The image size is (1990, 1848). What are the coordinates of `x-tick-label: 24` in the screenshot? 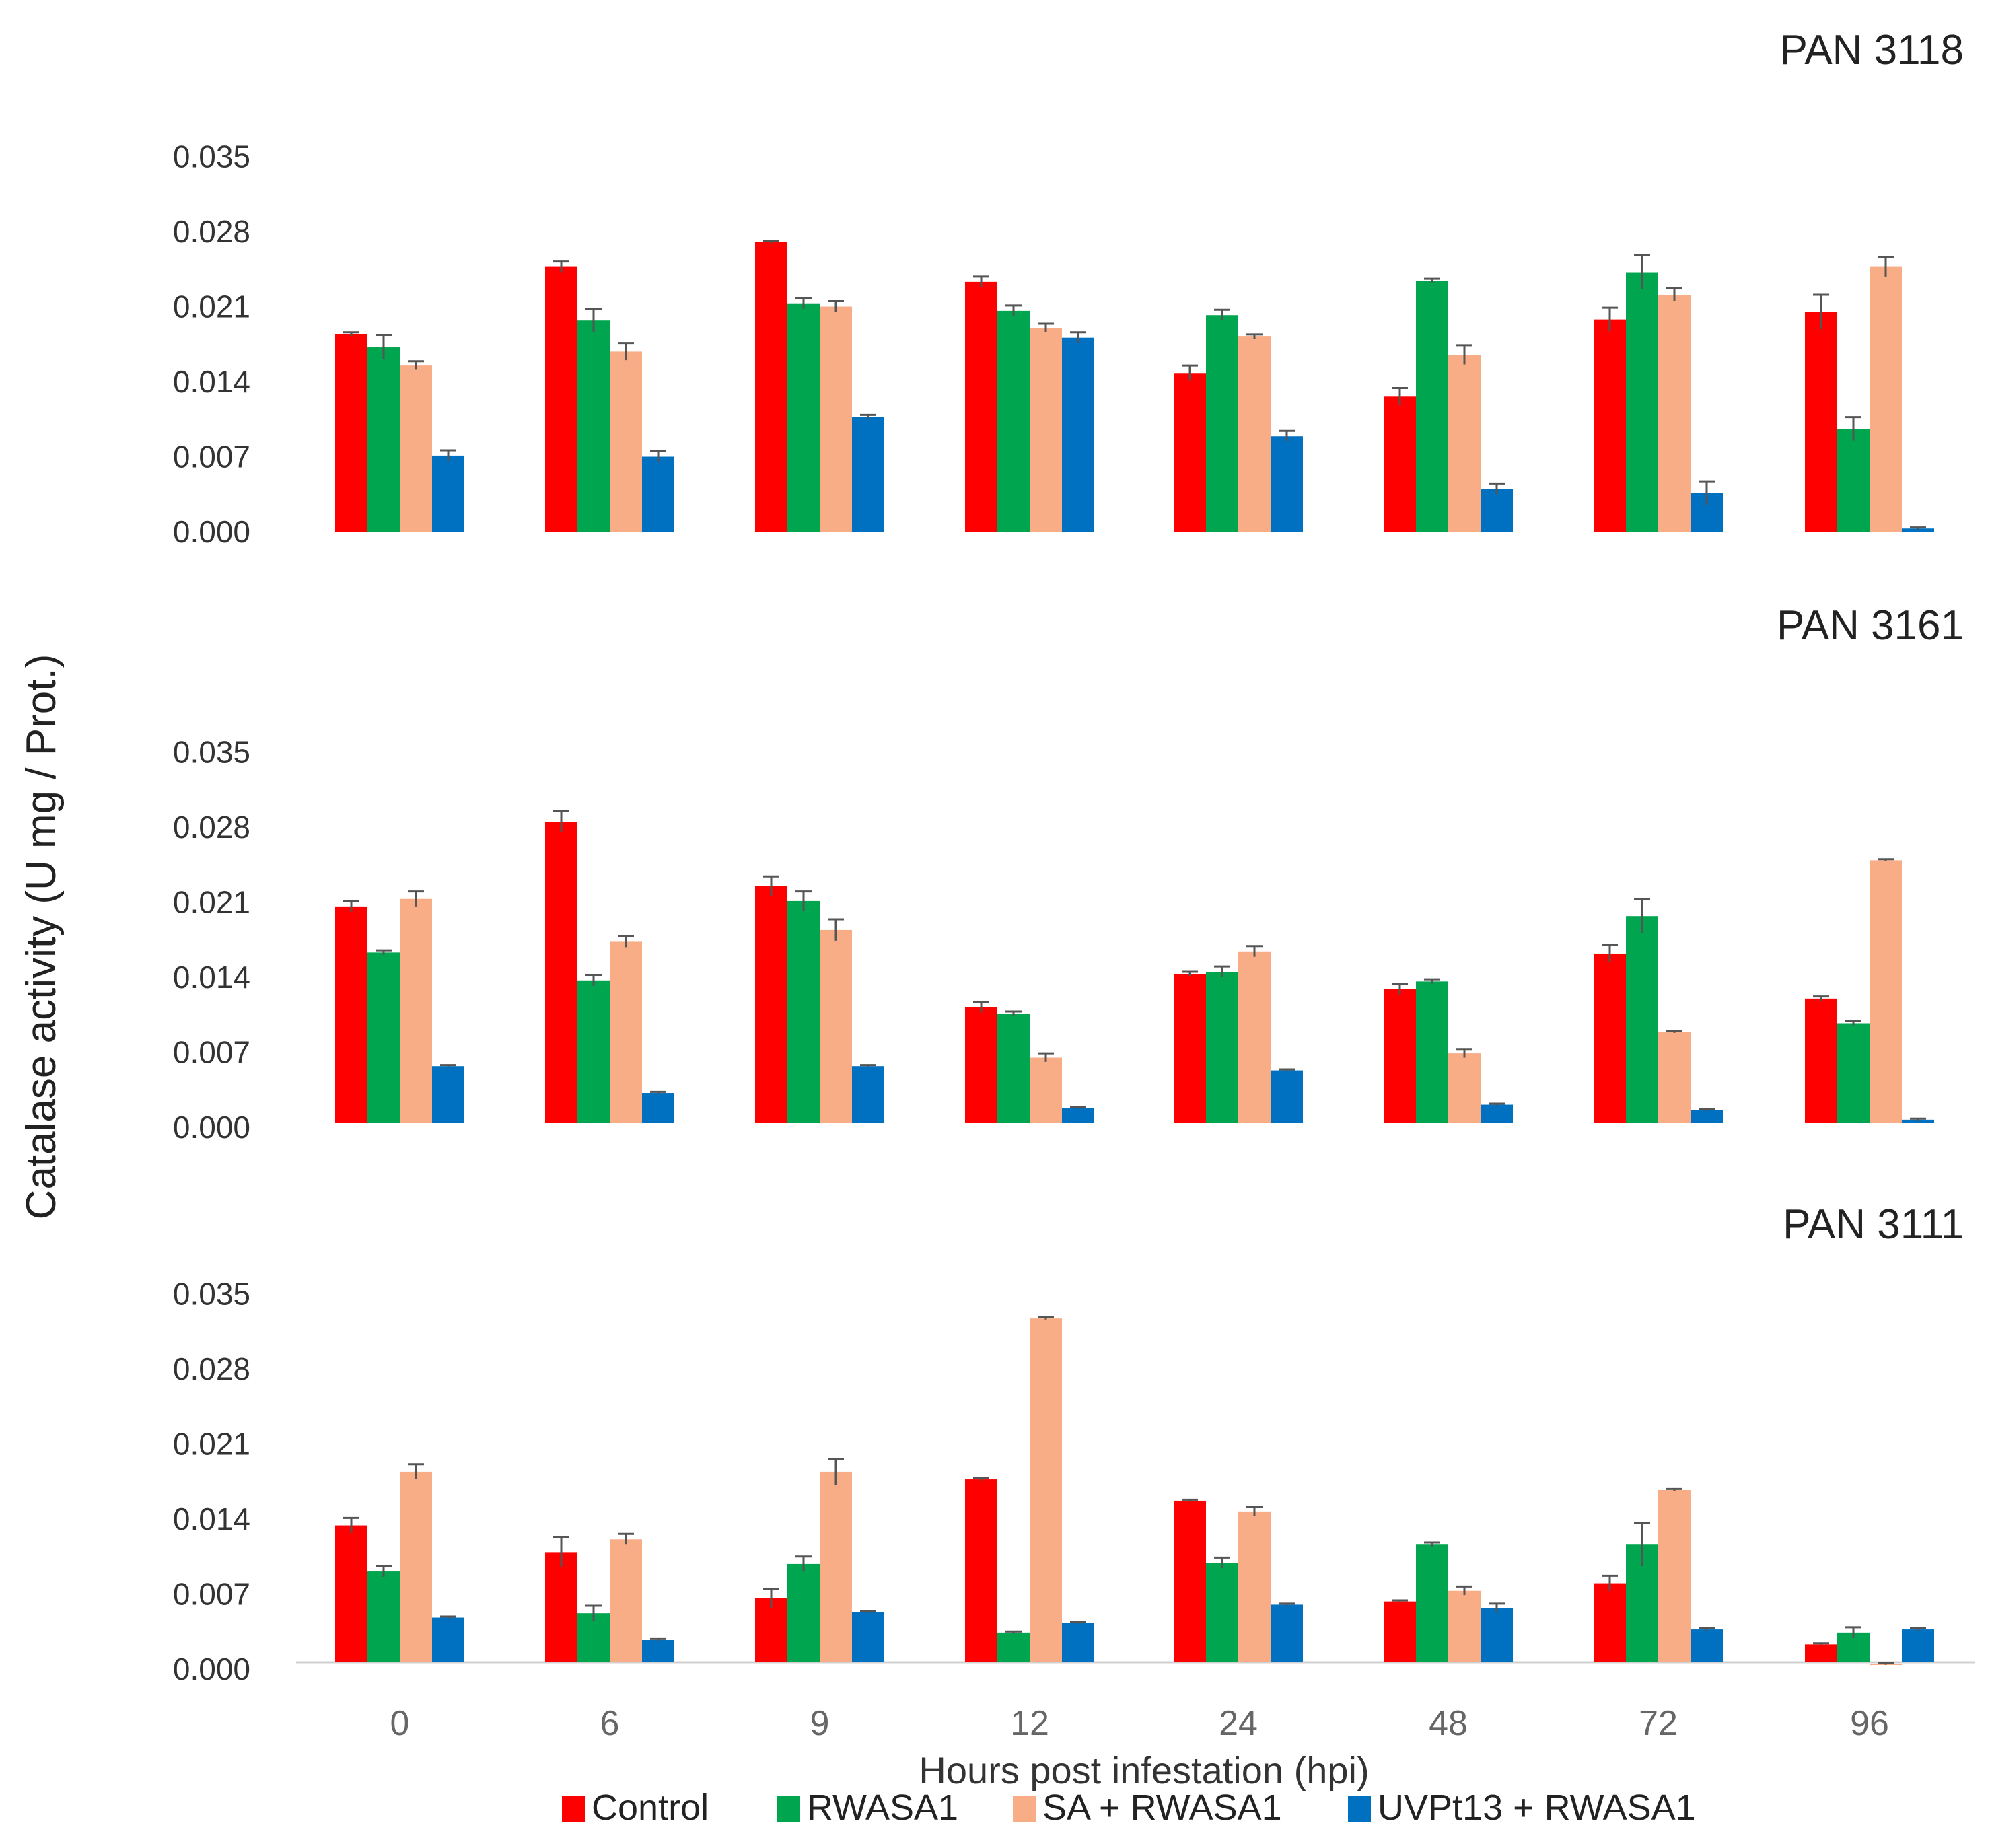 It's located at (1239, 1723).